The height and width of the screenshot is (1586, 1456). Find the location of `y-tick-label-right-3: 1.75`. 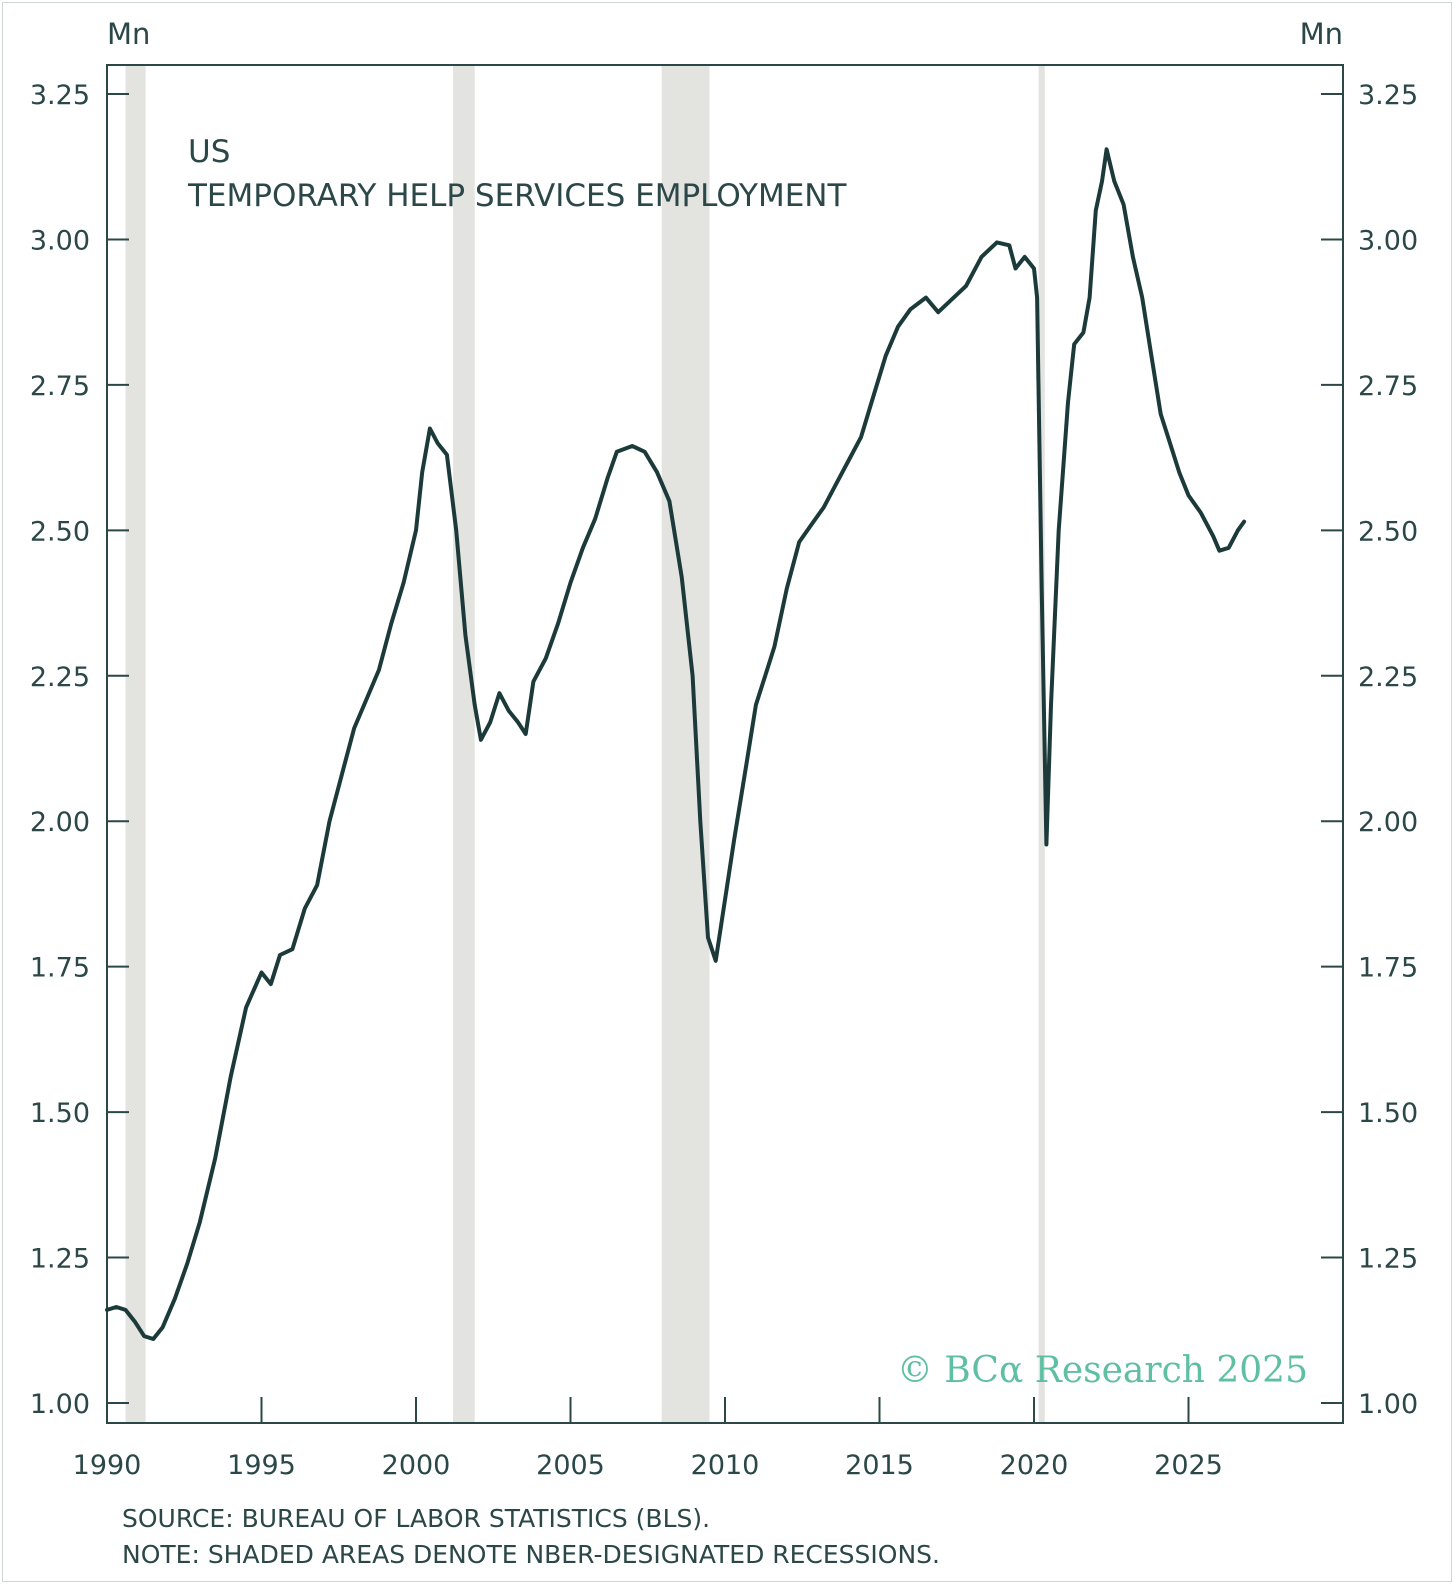

y-tick-label-right-3: 1.75 is located at coordinates (1388, 968).